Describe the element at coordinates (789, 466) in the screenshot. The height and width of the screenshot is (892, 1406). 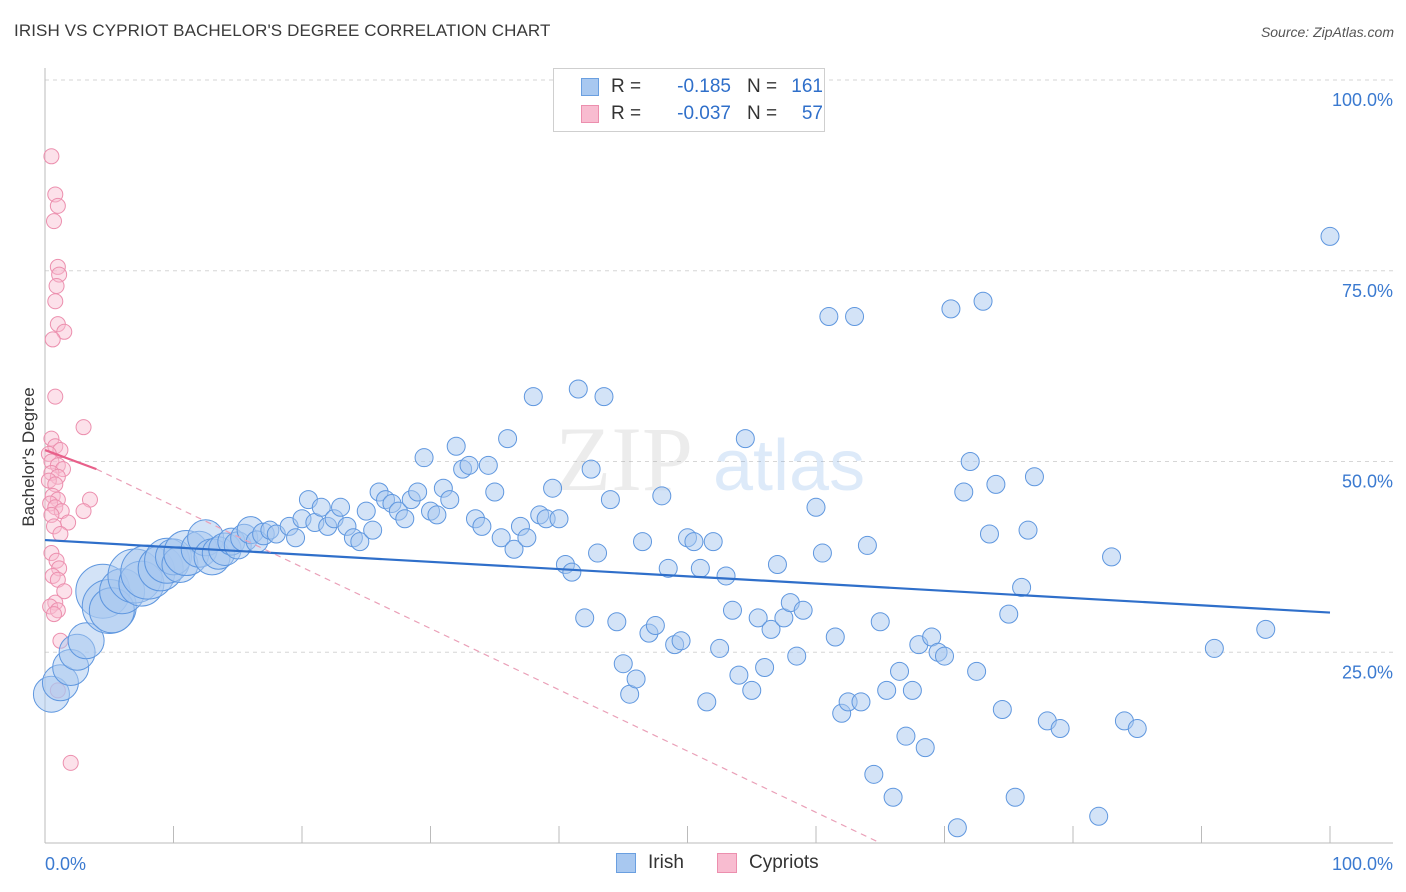
I see `watermark-atlas: atlas` at that location.